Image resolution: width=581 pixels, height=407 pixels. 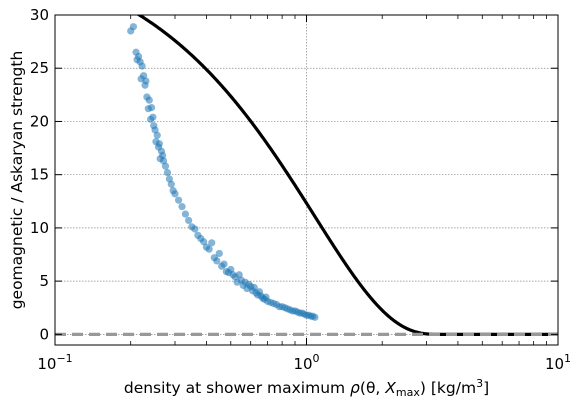 What do you see at coordinates (306, 362) in the screenshot?
I see `x-tick-label: 10⁰` at bounding box center [306, 362].